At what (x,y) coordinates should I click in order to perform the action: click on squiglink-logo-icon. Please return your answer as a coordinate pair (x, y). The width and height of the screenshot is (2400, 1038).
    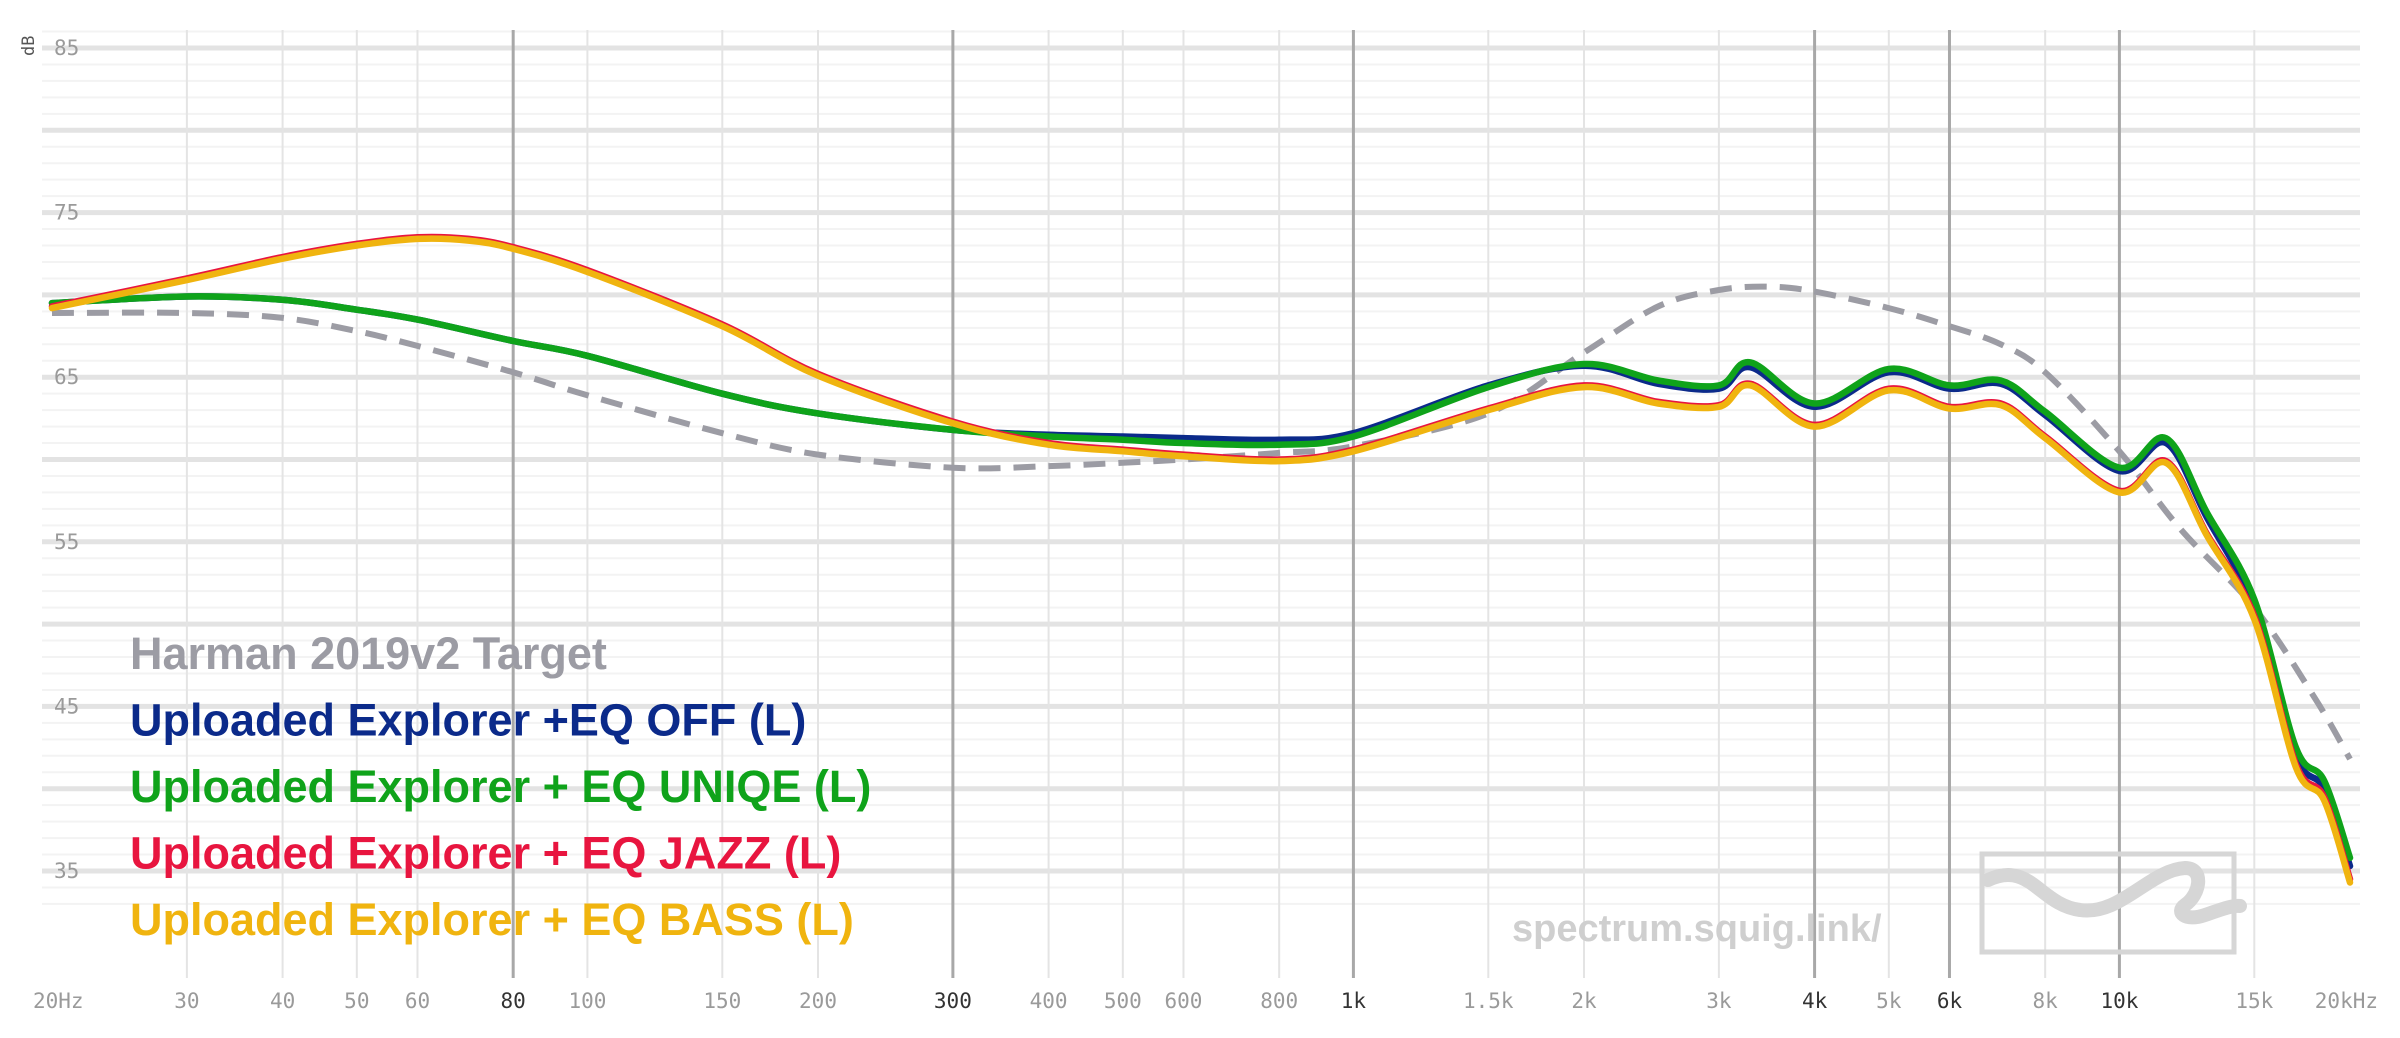
    Looking at the image, I should click on (2113, 903).